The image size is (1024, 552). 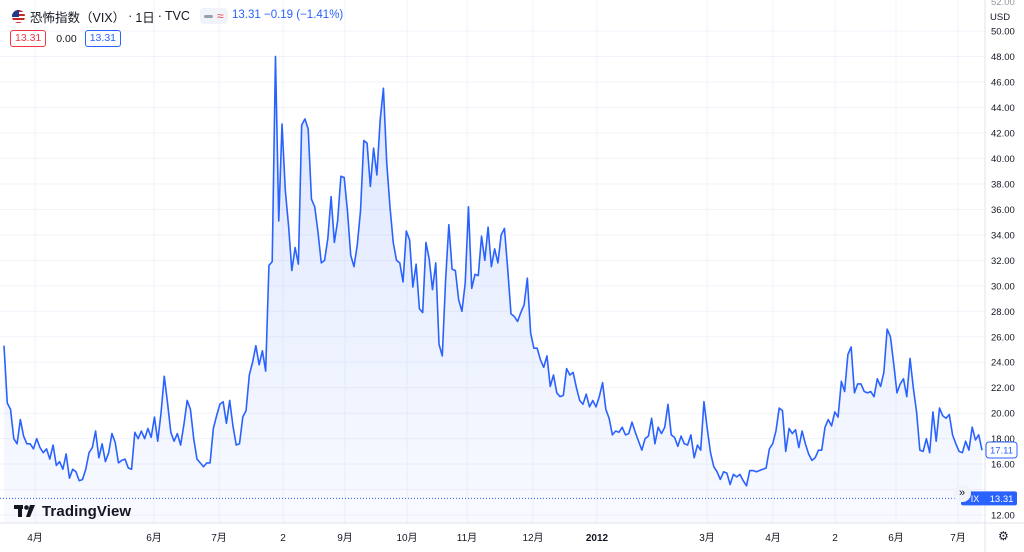 What do you see at coordinates (1003, 414) in the screenshot?
I see `price-axis-label: 20.00` at bounding box center [1003, 414].